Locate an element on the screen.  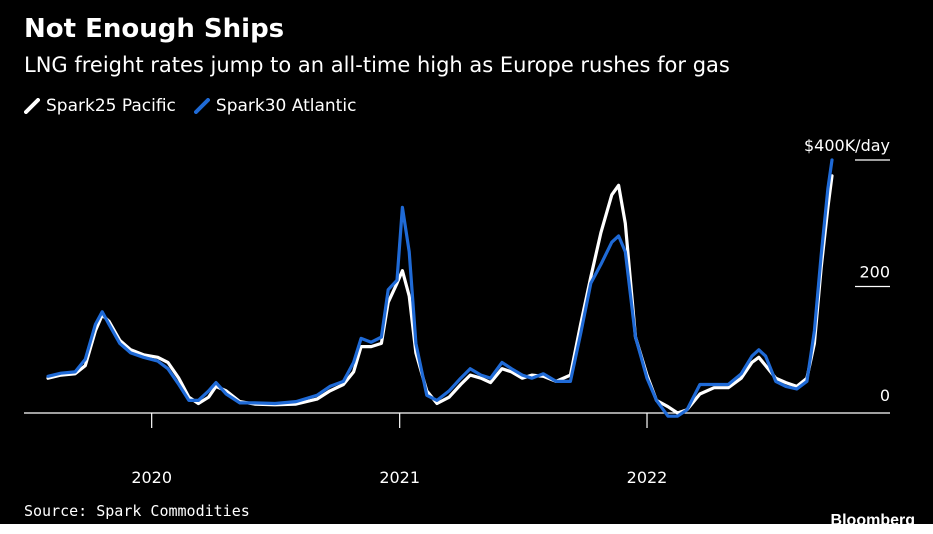
y-tick-label-1: 200 is located at coordinates (874, 272).